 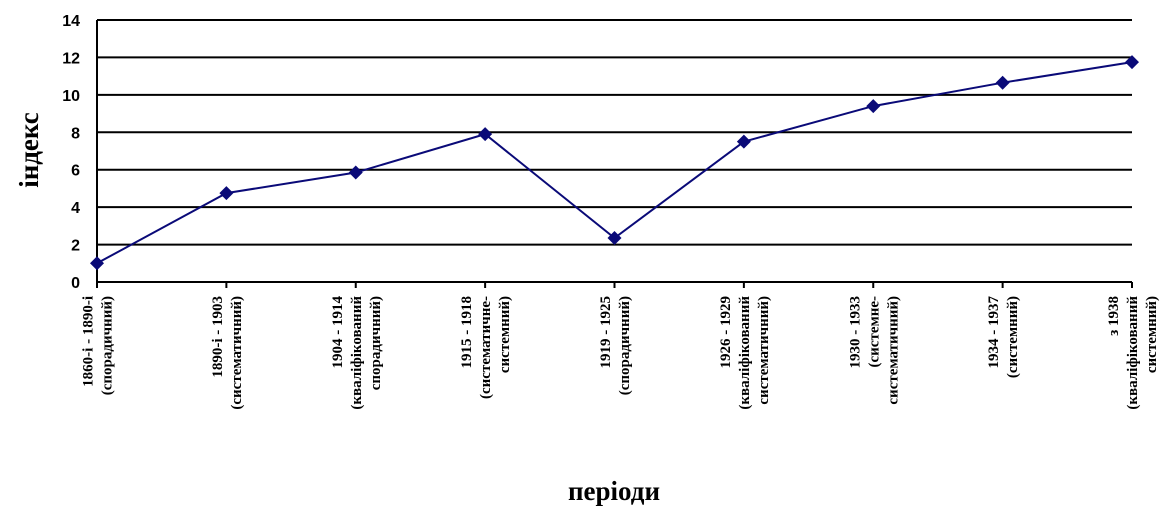 I want to click on y-axis-title: індекс, so click(x=29, y=150).